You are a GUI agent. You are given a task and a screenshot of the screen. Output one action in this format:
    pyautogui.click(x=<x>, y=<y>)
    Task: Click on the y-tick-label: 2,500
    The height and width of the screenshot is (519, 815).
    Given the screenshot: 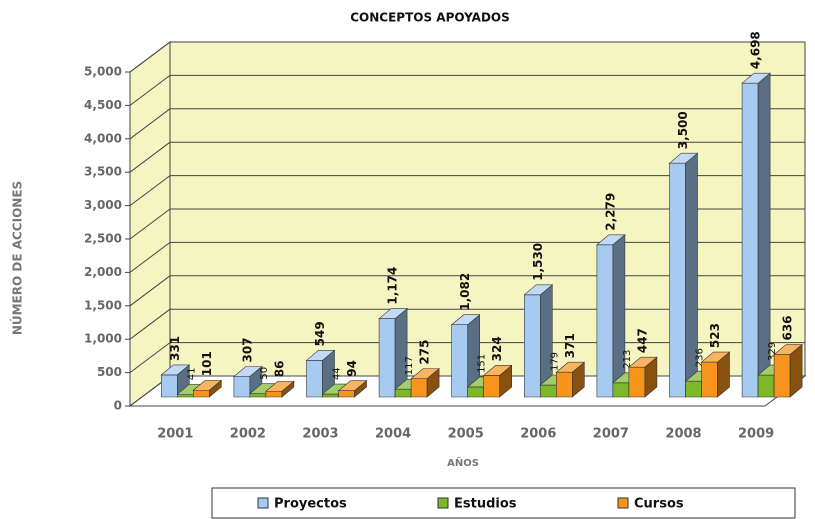 What is the action you would take?
    pyautogui.click(x=103, y=239)
    